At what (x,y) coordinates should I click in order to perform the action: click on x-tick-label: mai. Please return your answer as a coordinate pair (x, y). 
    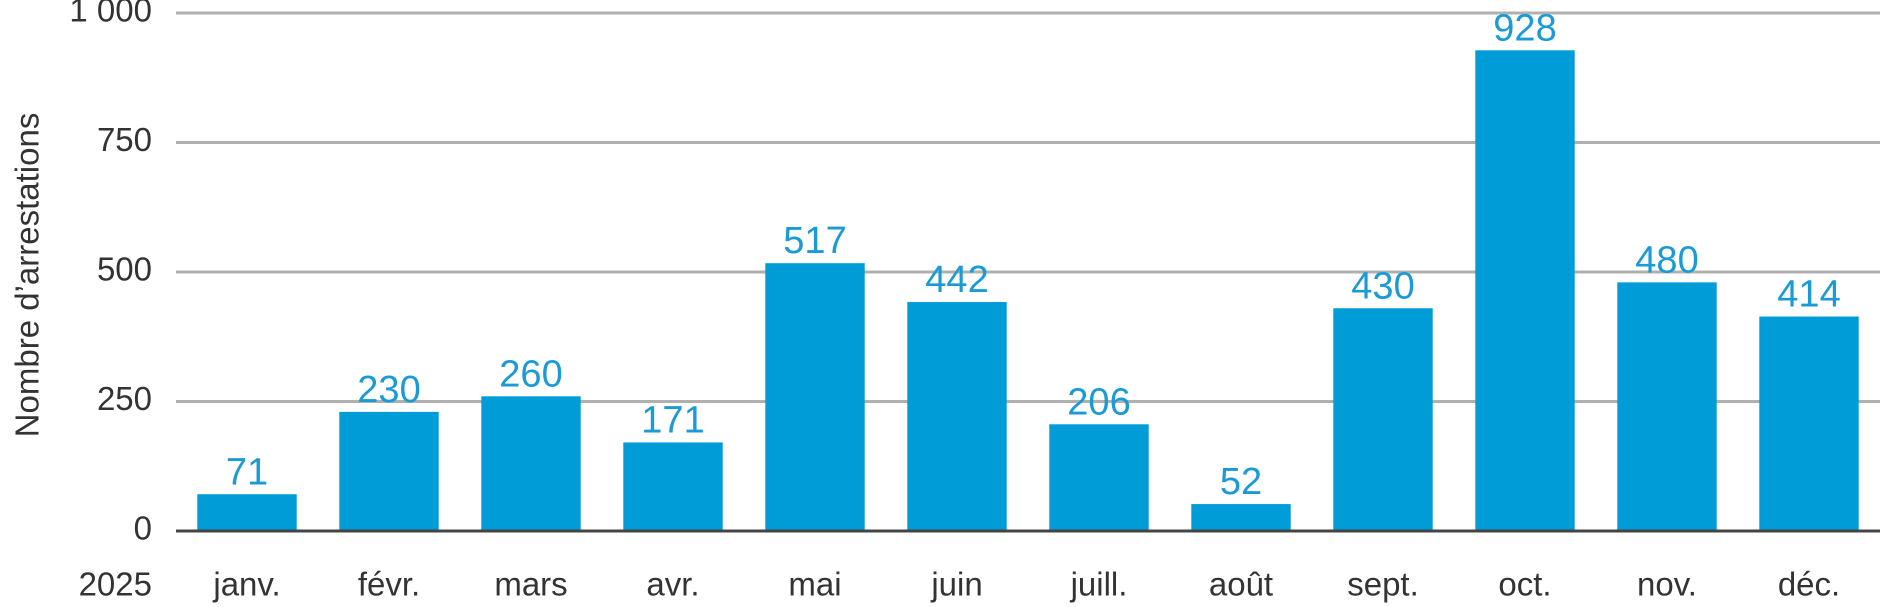
    Looking at the image, I should click on (814, 584).